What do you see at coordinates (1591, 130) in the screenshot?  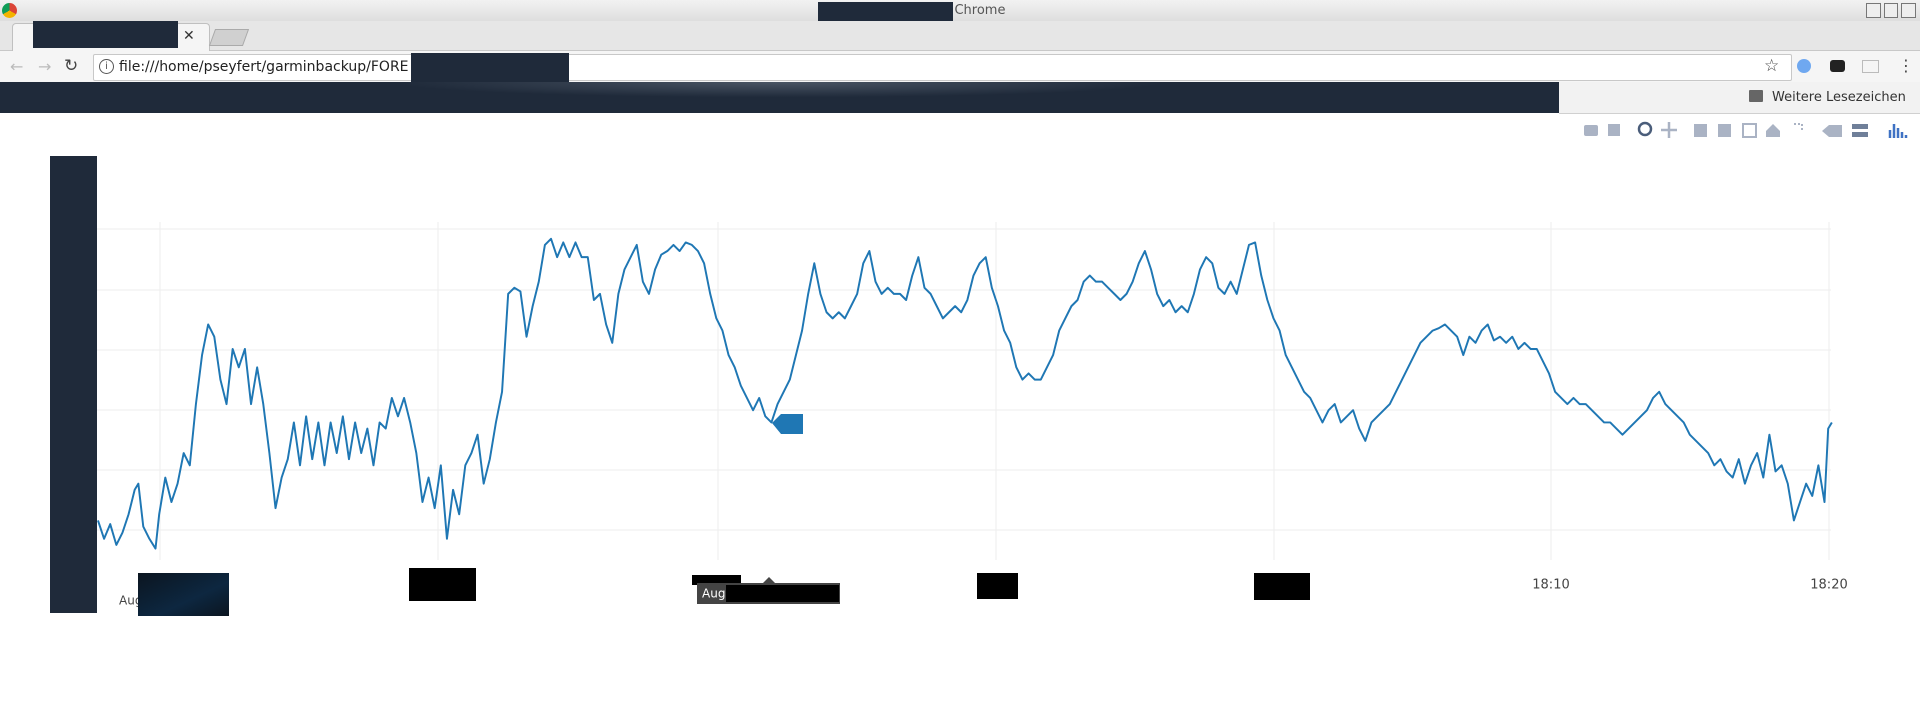 I see `camera-button` at bounding box center [1591, 130].